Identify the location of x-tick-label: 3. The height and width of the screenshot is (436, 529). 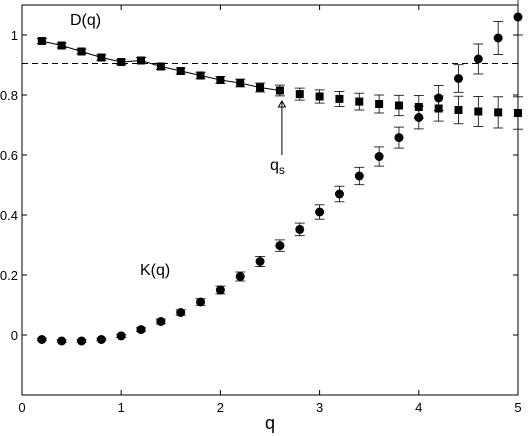
(319, 407).